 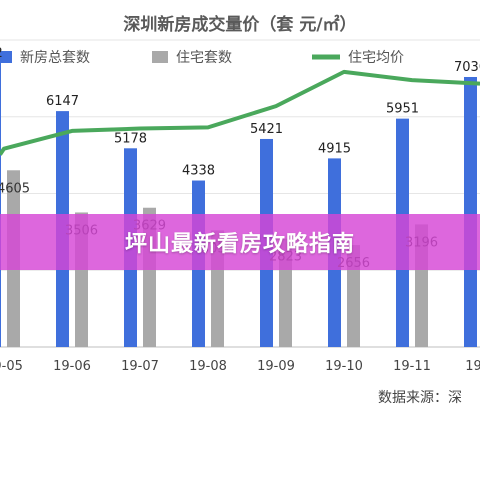 I want to click on label-new-19-11: 5951, so click(x=402, y=109).